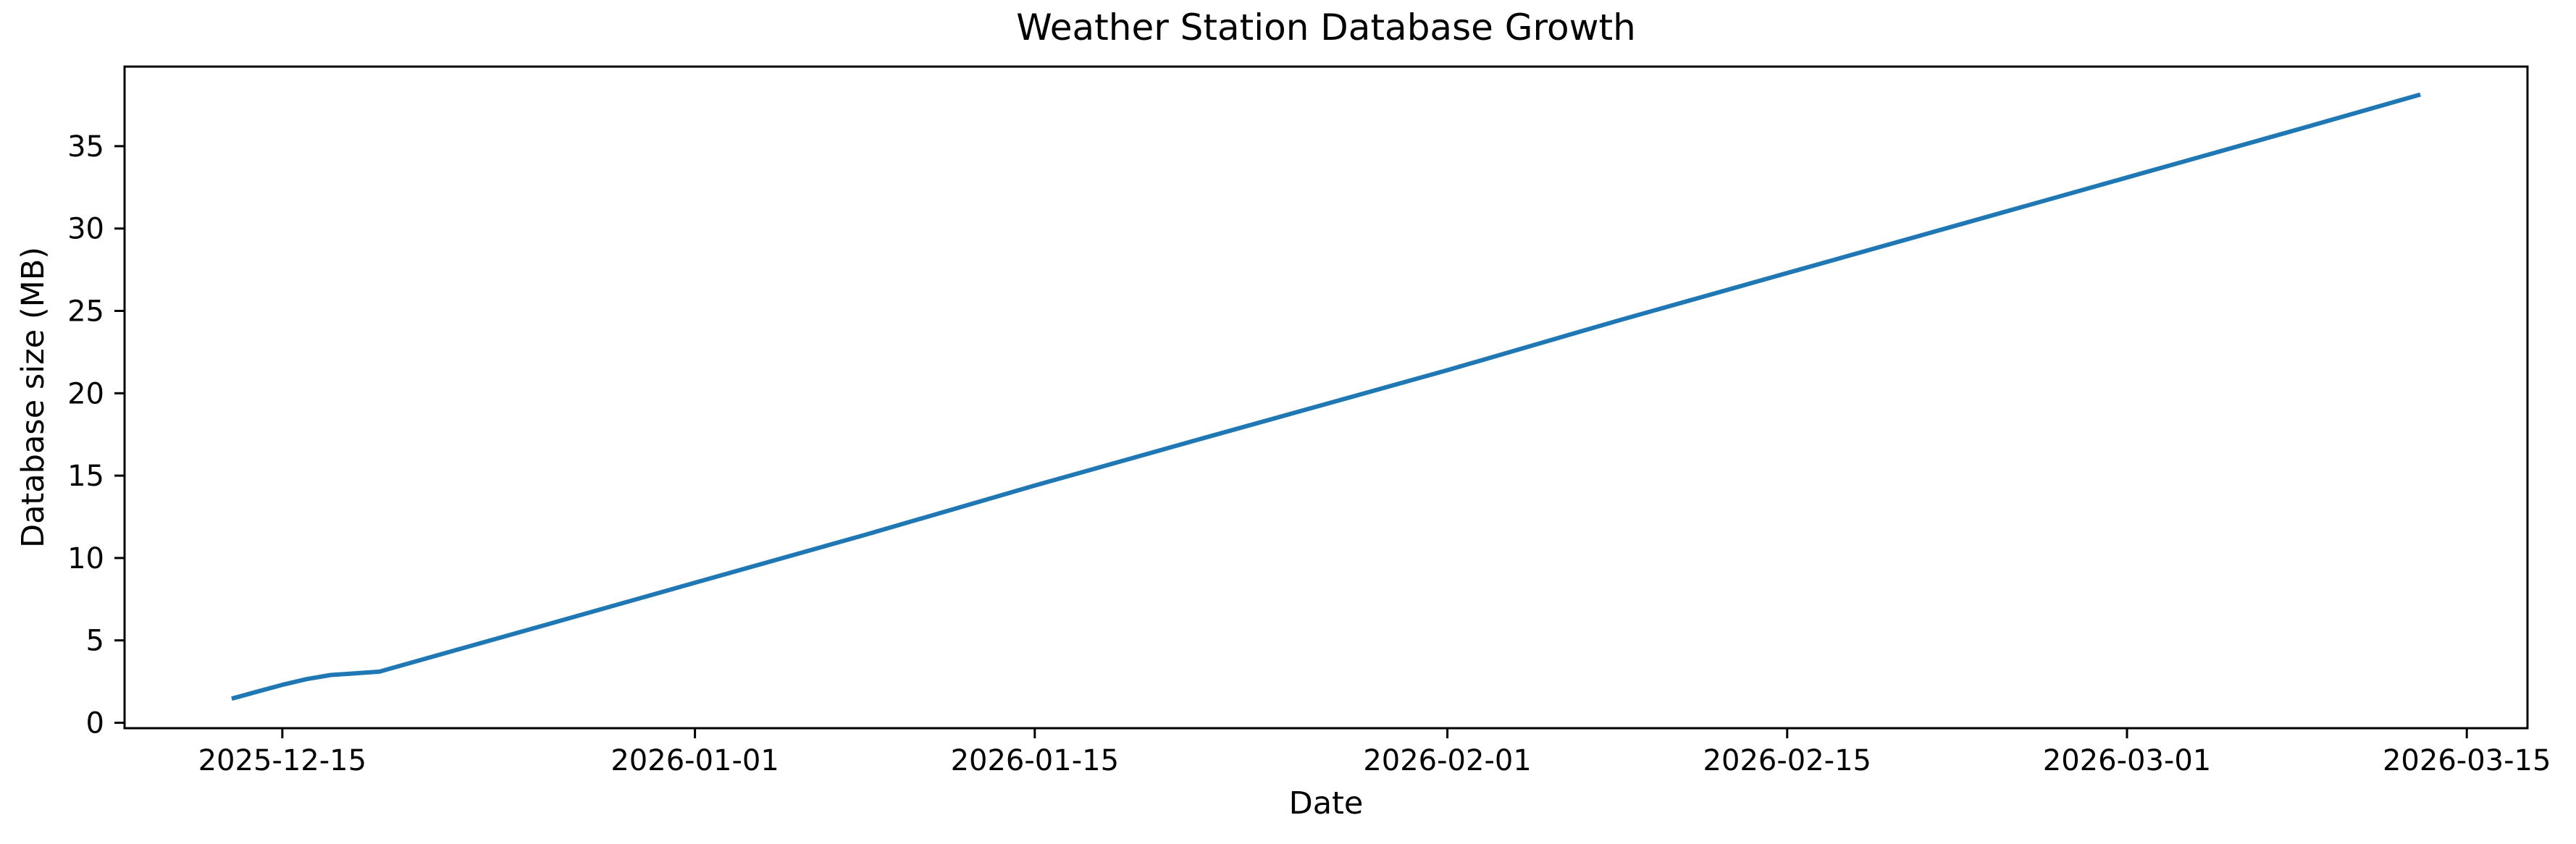 Image resolution: width=2576 pixels, height=844 pixels. What do you see at coordinates (1787, 760) in the screenshot?
I see `x-tick-label: 2026-02-15` at bounding box center [1787, 760].